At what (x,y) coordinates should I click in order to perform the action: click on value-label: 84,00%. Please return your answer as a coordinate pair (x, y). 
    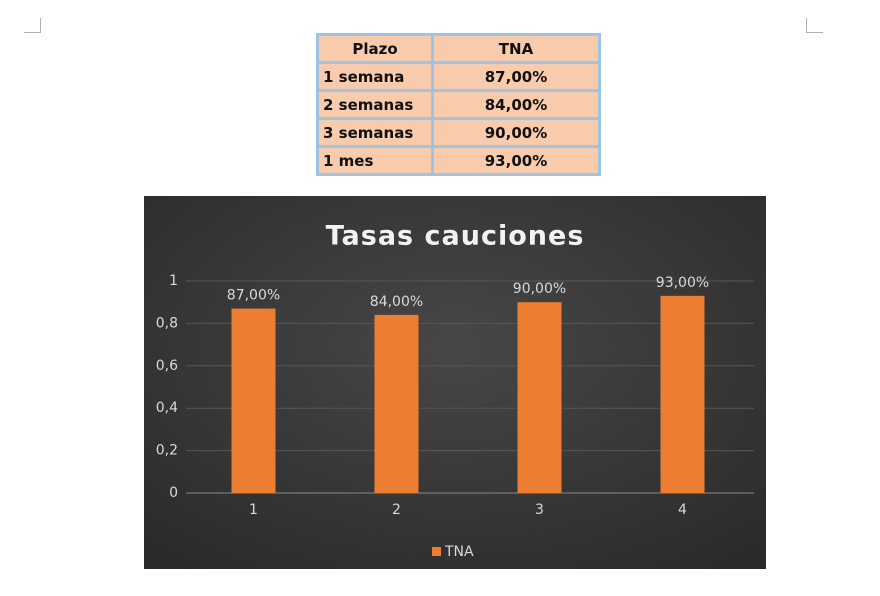
    Looking at the image, I should click on (396, 302).